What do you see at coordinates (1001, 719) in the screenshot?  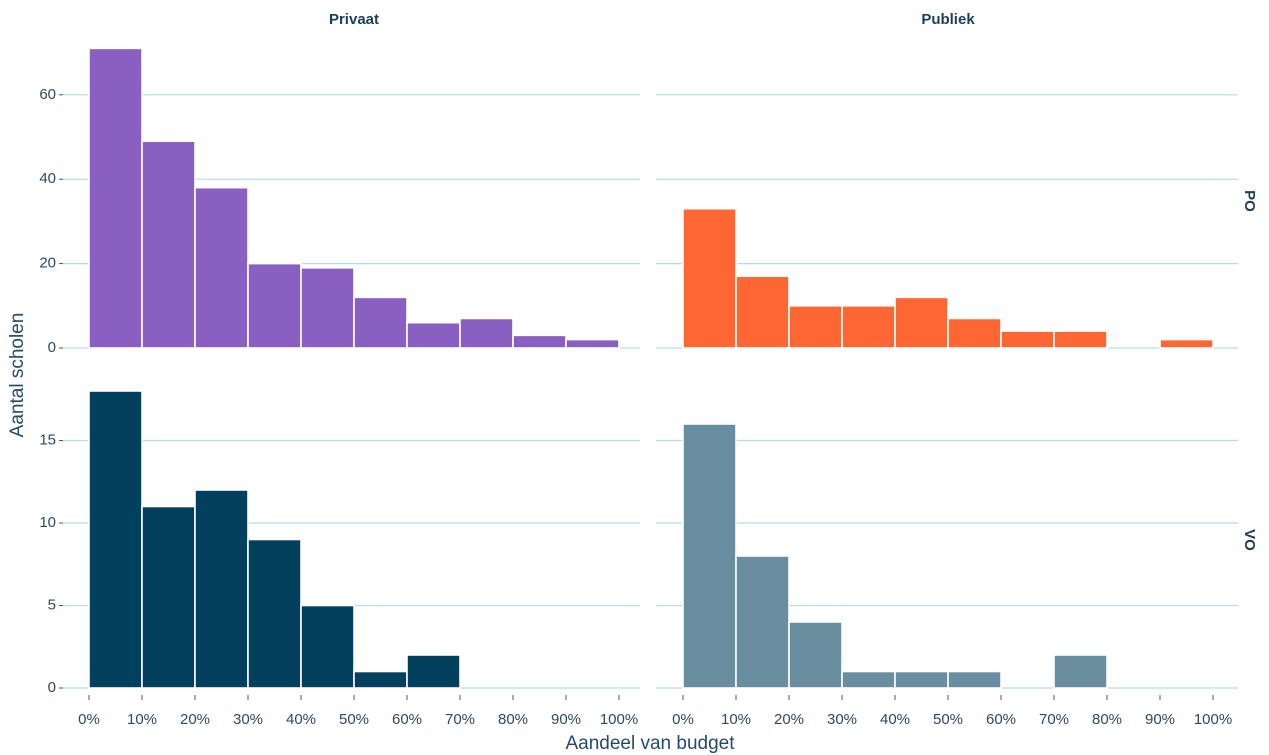 I see `x-tick-label-publiek-6: 60%` at bounding box center [1001, 719].